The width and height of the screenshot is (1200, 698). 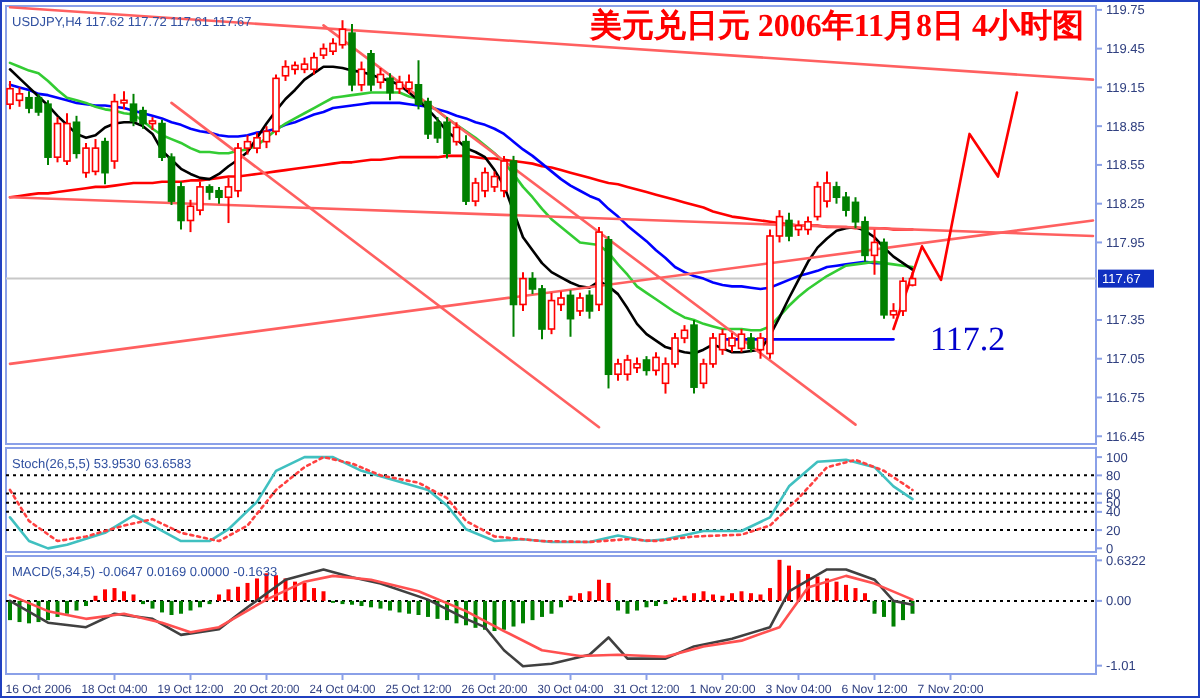 What do you see at coordinates (968, 339) in the screenshot?
I see `annotation: 117.2` at bounding box center [968, 339].